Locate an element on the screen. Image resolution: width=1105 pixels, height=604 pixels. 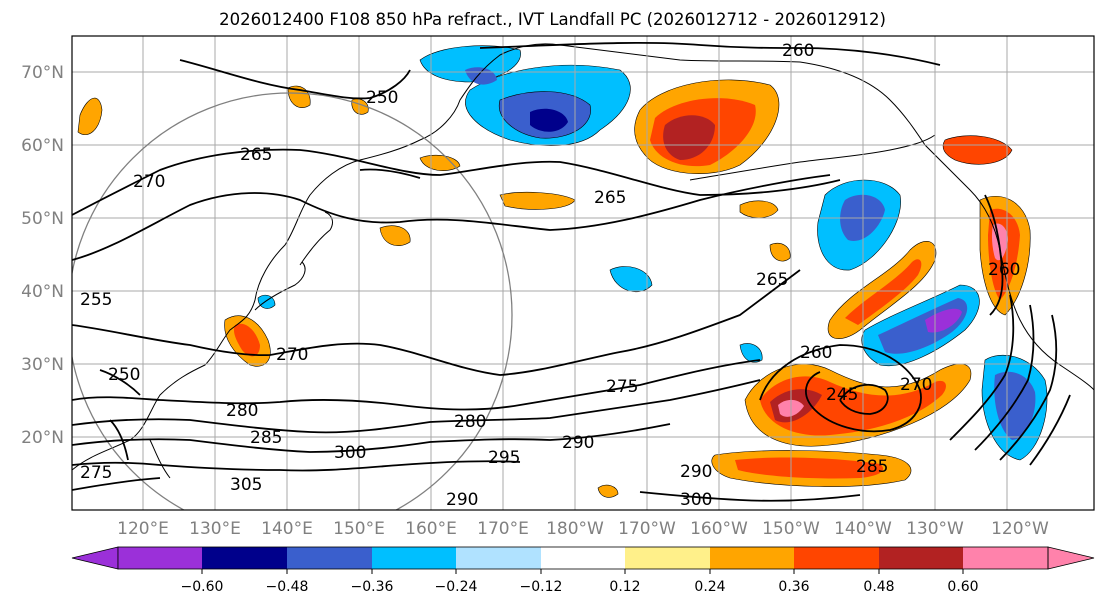
contour-label: 295 is located at coordinates (504, 458).